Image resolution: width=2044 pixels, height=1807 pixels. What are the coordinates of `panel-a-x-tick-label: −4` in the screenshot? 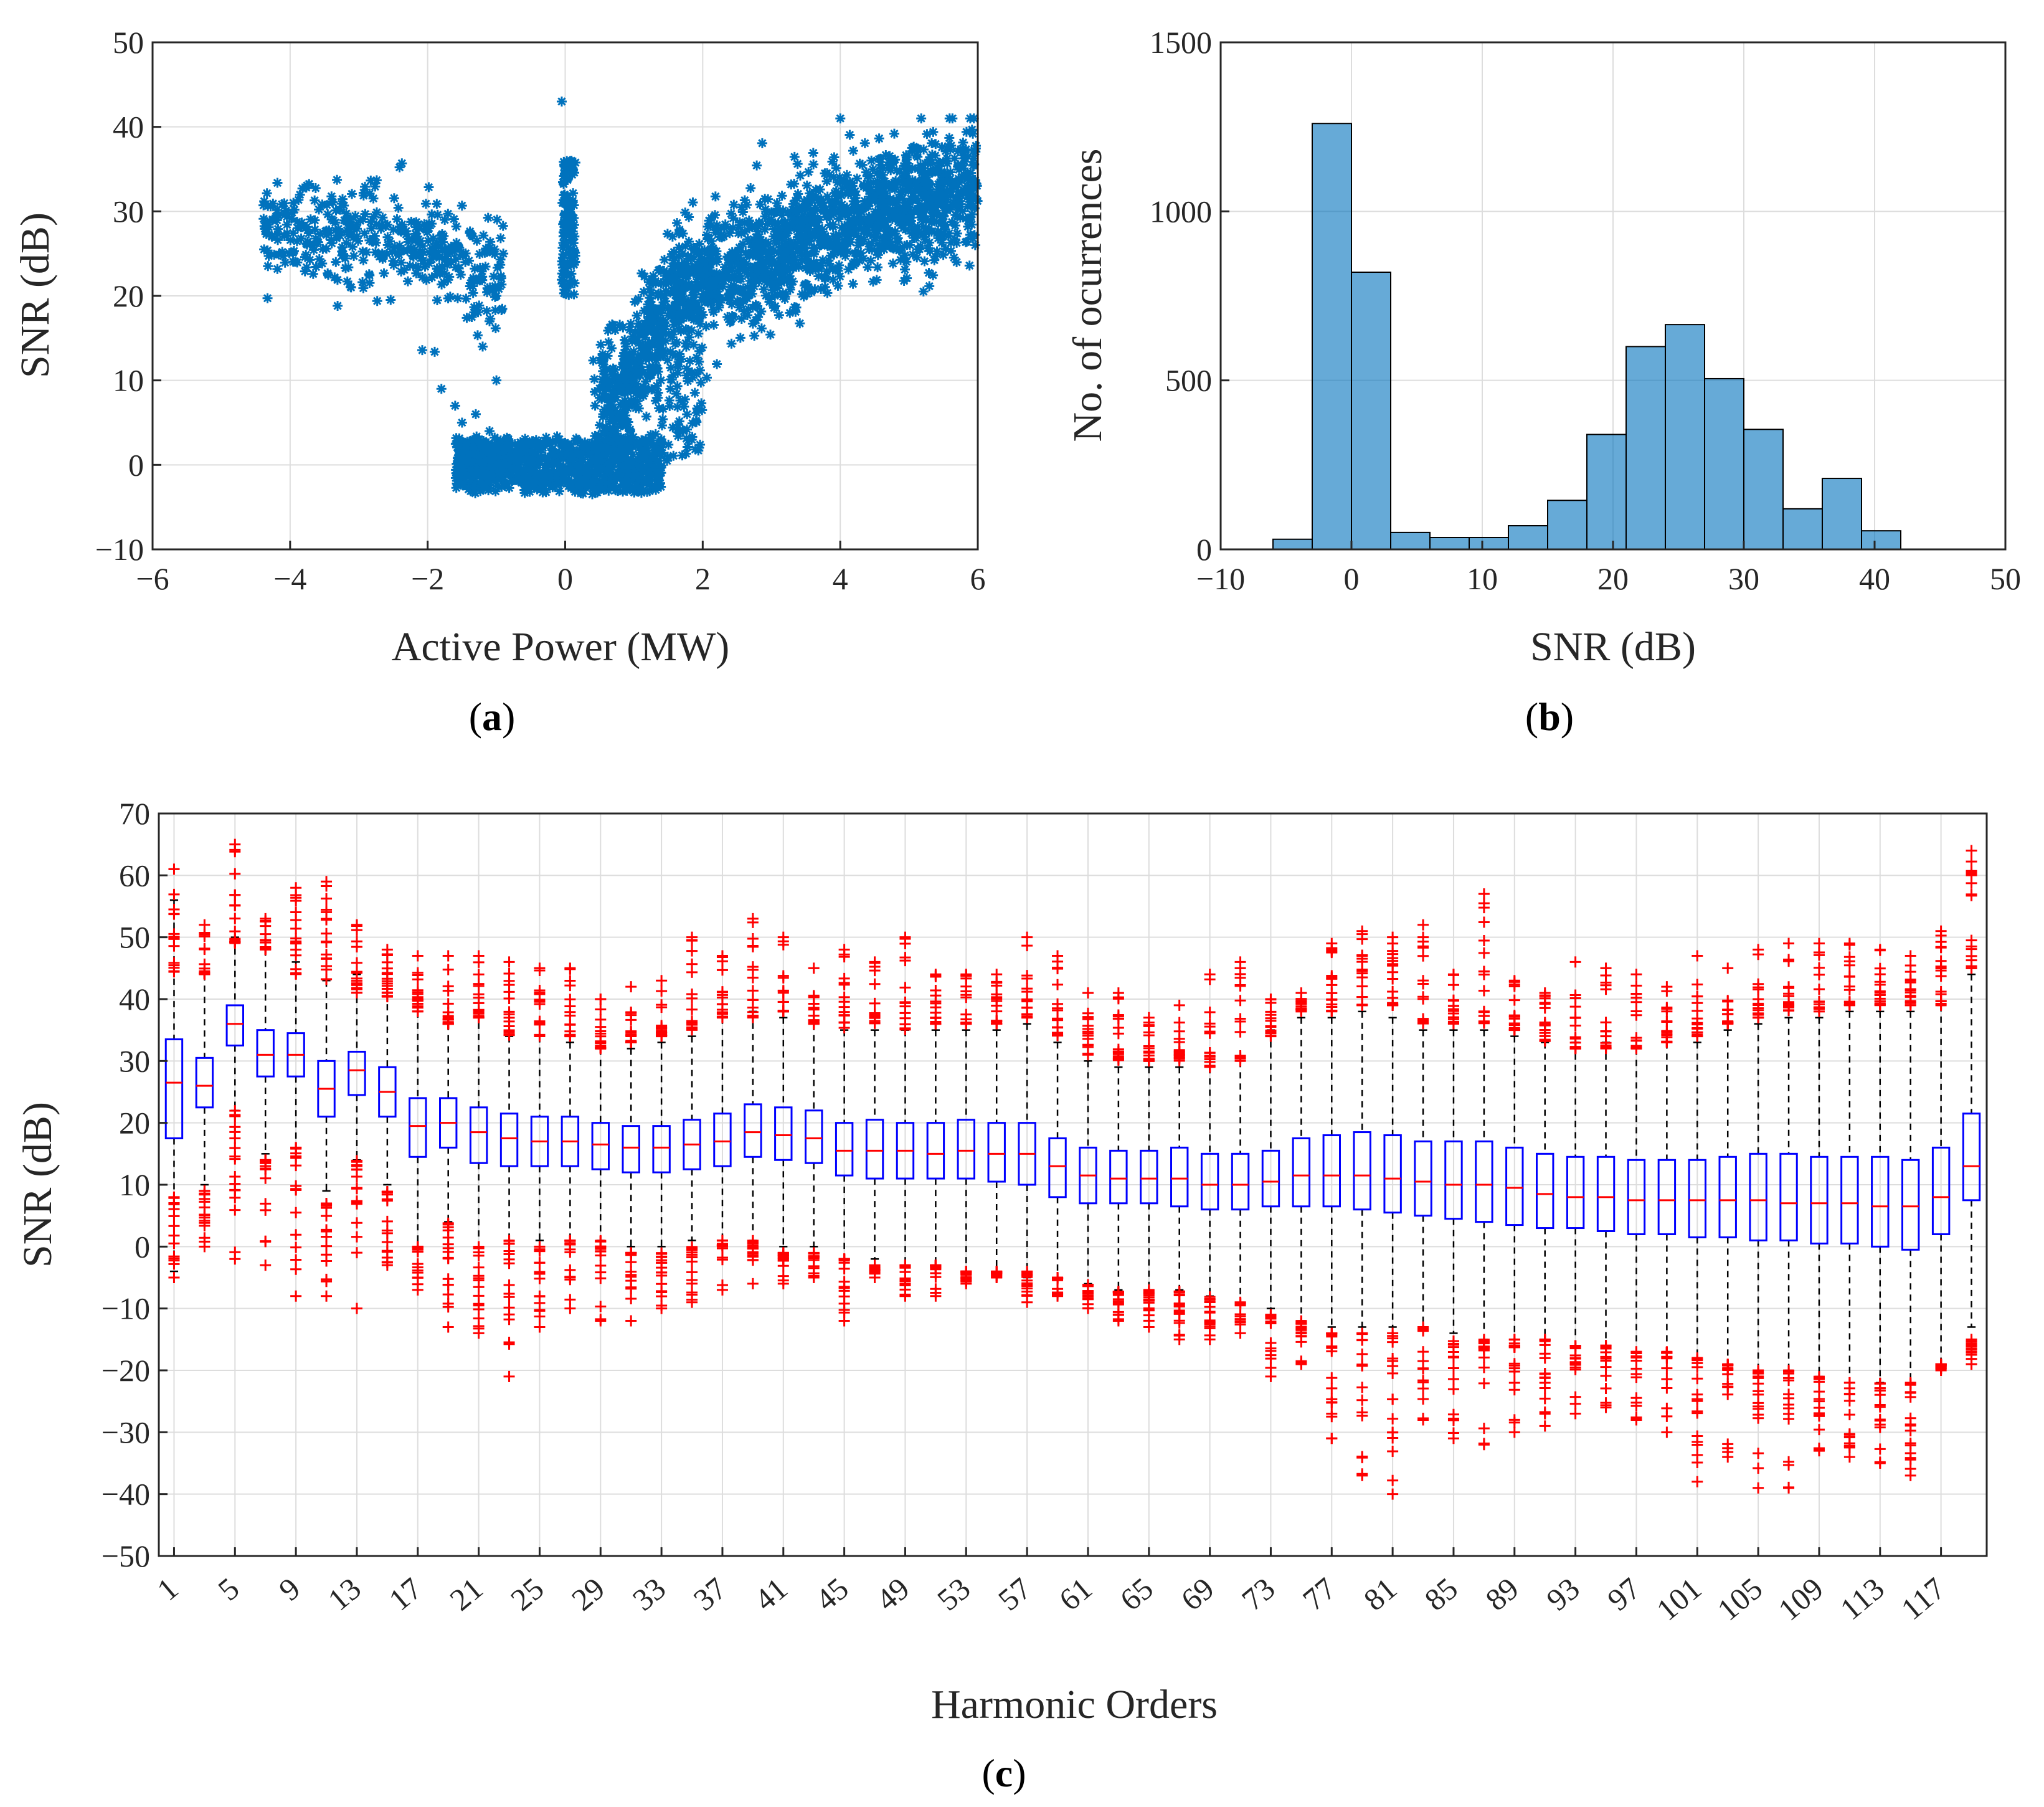 It's located at (289, 578).